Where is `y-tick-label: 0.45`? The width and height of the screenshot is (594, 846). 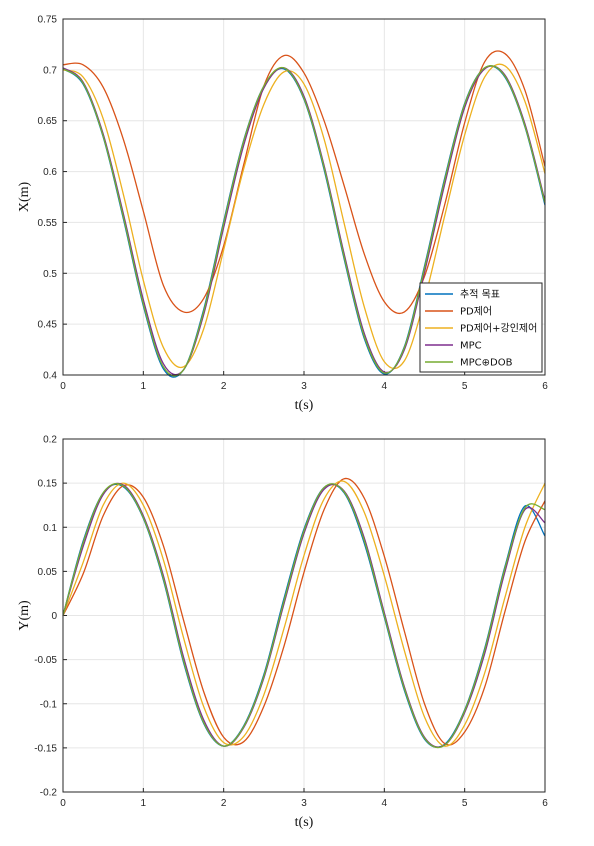
y-tick-label: 0.45 is located at coordinates (48, 325).